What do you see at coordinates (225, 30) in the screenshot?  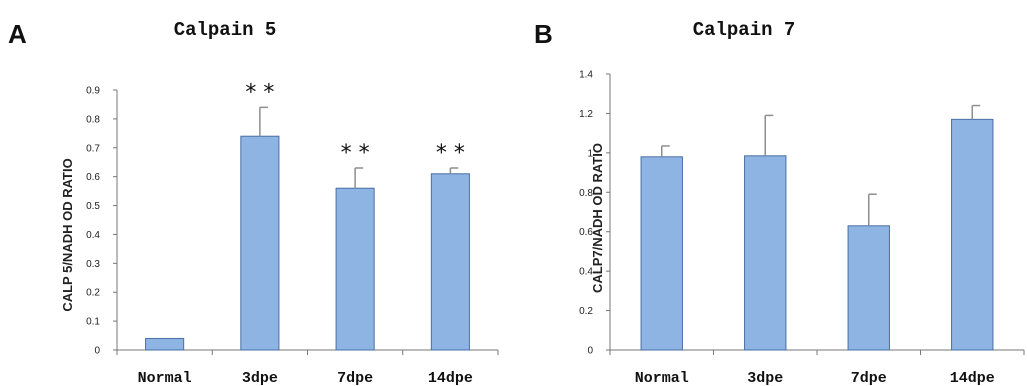 I see `chart-title-a: Calpain 5` at bounding box center [225, 30].